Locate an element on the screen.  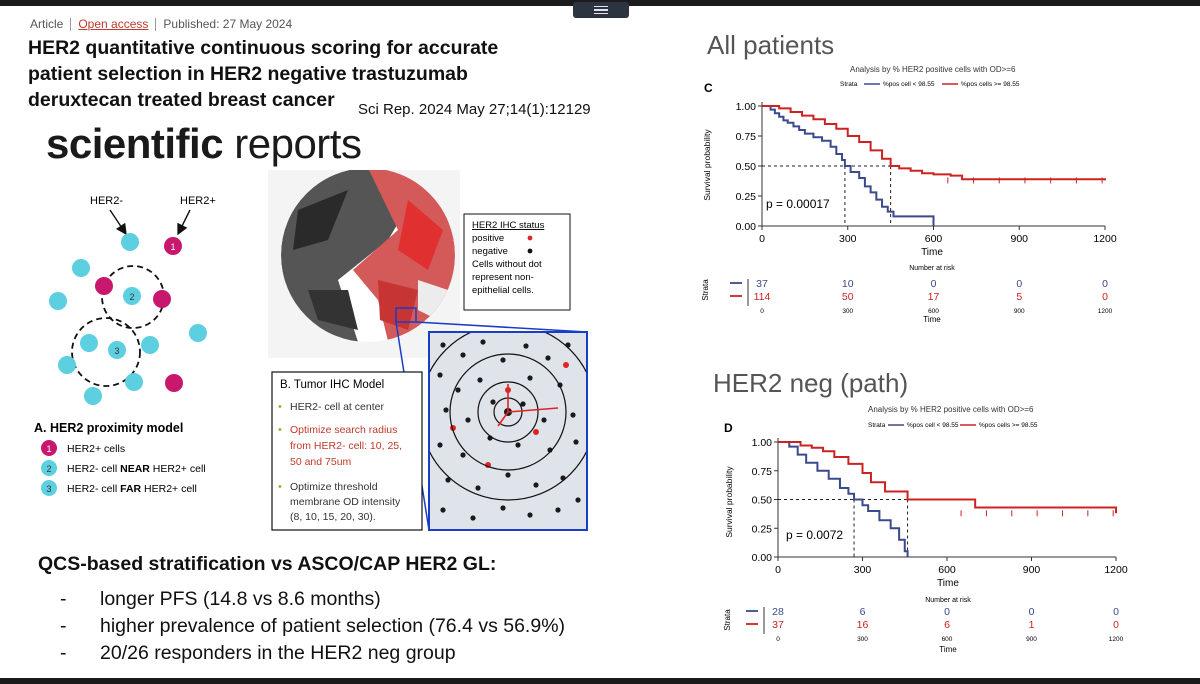
svg-text: positive is located at coordinates (488, 238).